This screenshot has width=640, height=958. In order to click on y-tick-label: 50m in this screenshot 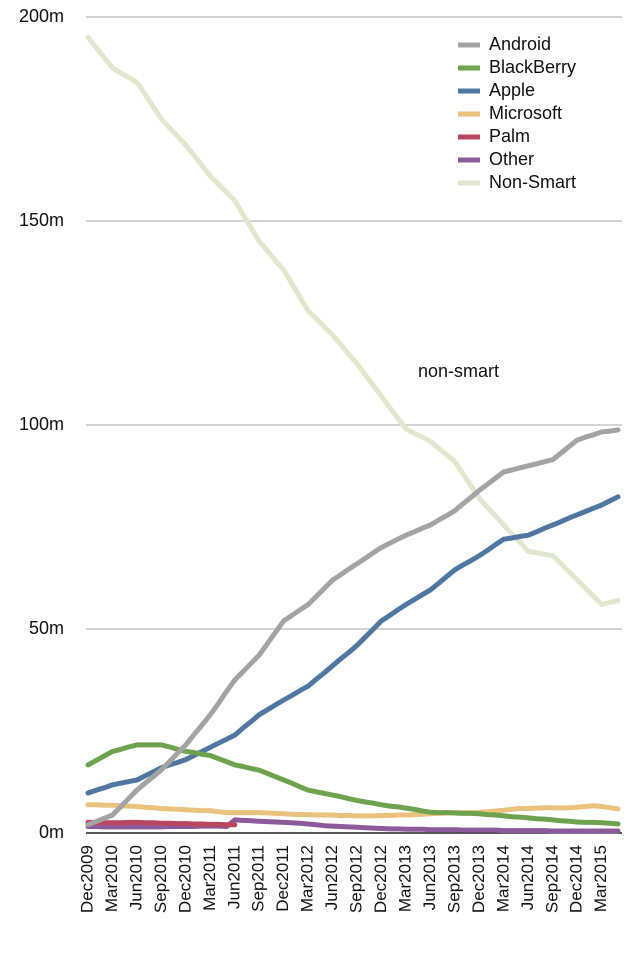, I will do `click(46, 628)`.